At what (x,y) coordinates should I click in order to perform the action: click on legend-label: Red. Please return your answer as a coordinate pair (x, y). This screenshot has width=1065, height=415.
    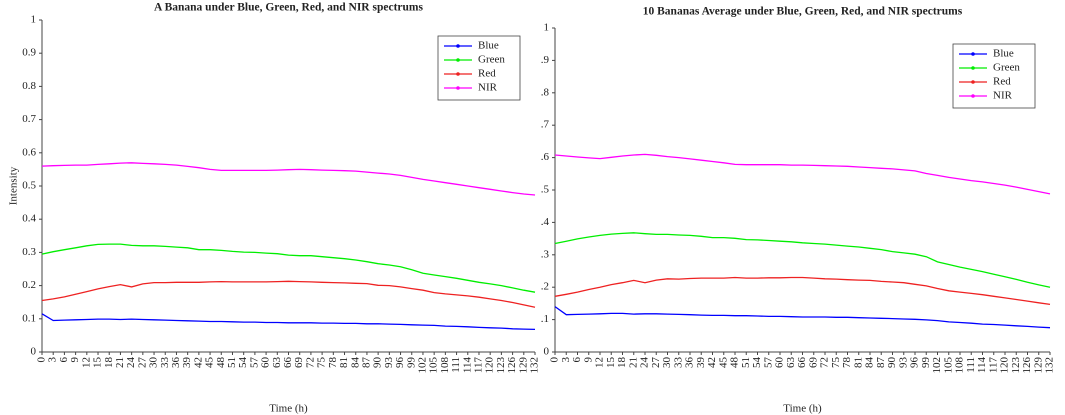
    Looking at the image, I should click on (1002, 82).